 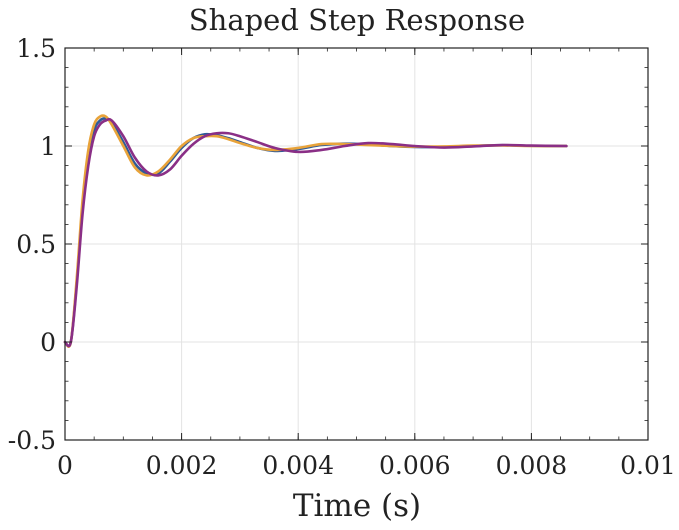 What do you see at coordinates (415, 465) in the screenshot?
I see `x-tick-label: 0.006` at bounding box center [415, 465].